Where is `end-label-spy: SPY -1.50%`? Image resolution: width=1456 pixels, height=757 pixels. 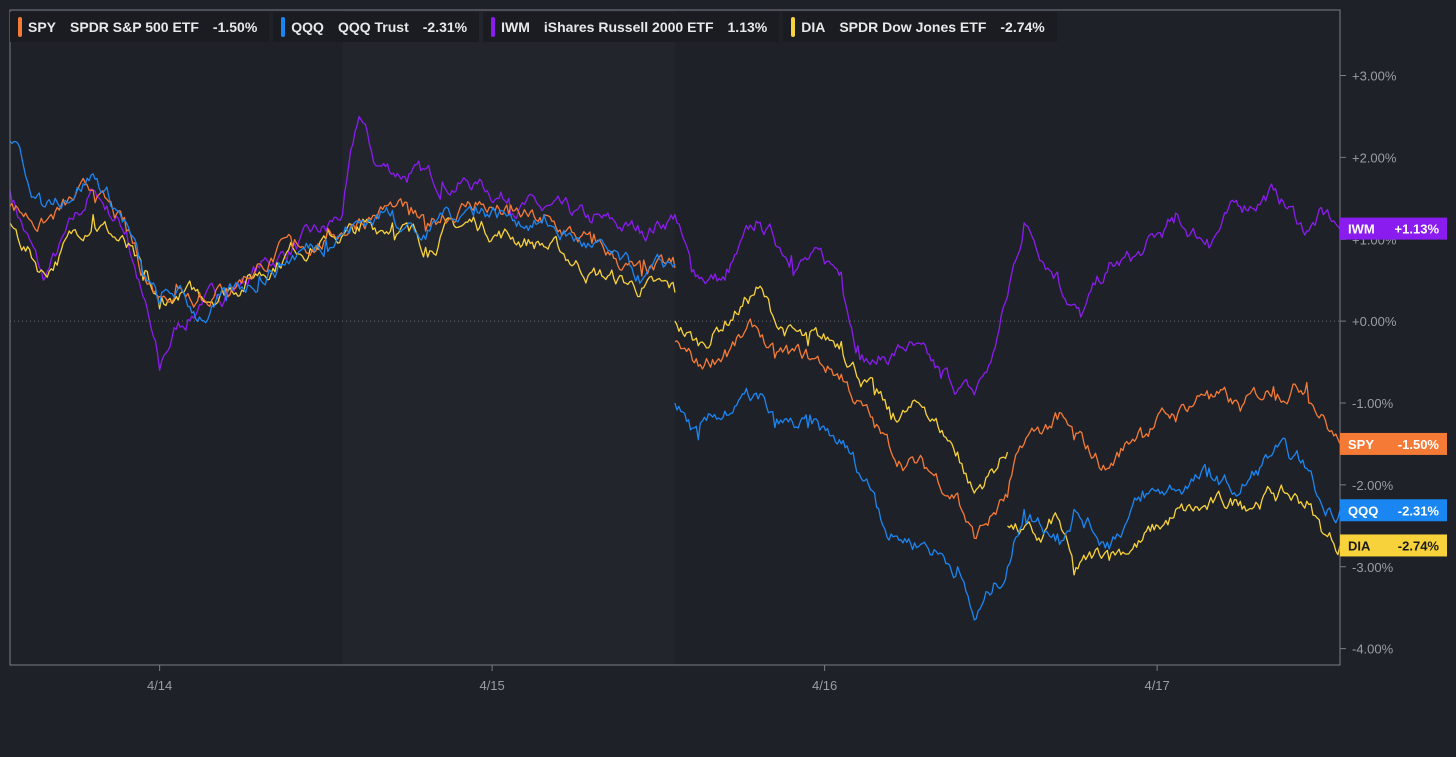 end-label-spy: SPY -1.50% is located at coordinates (1393, 443).